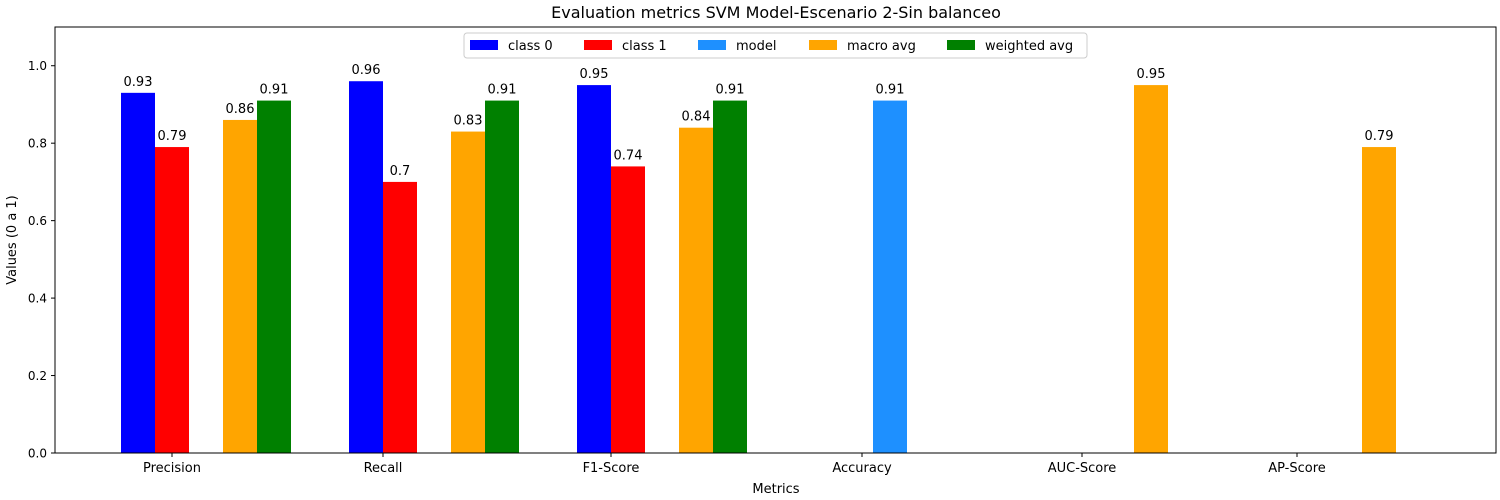 The height and width of the screenshot is (500, 1500). What do you see at coordinates (383, 468) in the screenshot?
I see `x-tick-label: Recall` at bounding box center [383, 468].